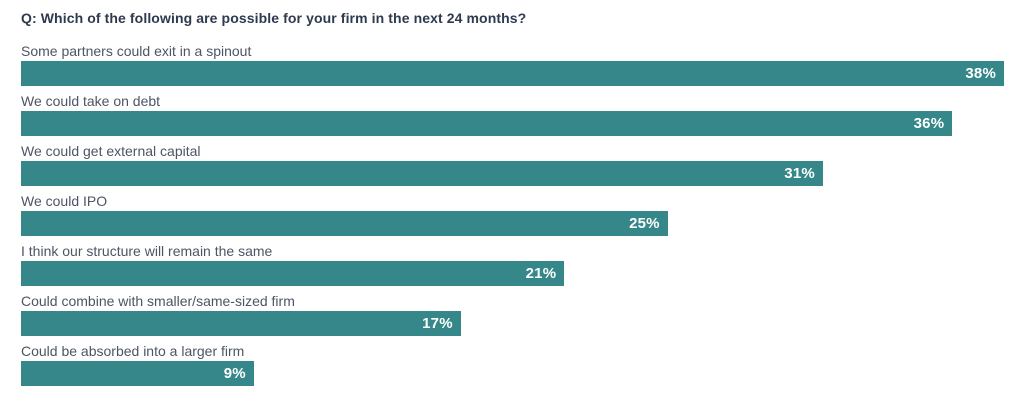  I want to click on bar: 36%, so click(487, 123).